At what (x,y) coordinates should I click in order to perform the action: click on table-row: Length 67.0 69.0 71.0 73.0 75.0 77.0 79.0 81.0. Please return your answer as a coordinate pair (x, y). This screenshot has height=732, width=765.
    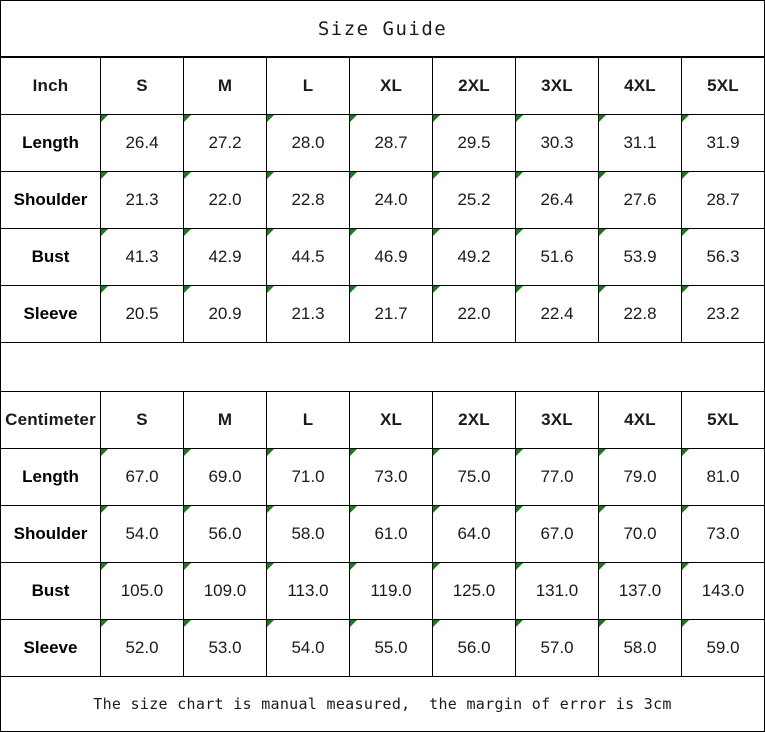
    Looking at the image, I should click on (382, 477).